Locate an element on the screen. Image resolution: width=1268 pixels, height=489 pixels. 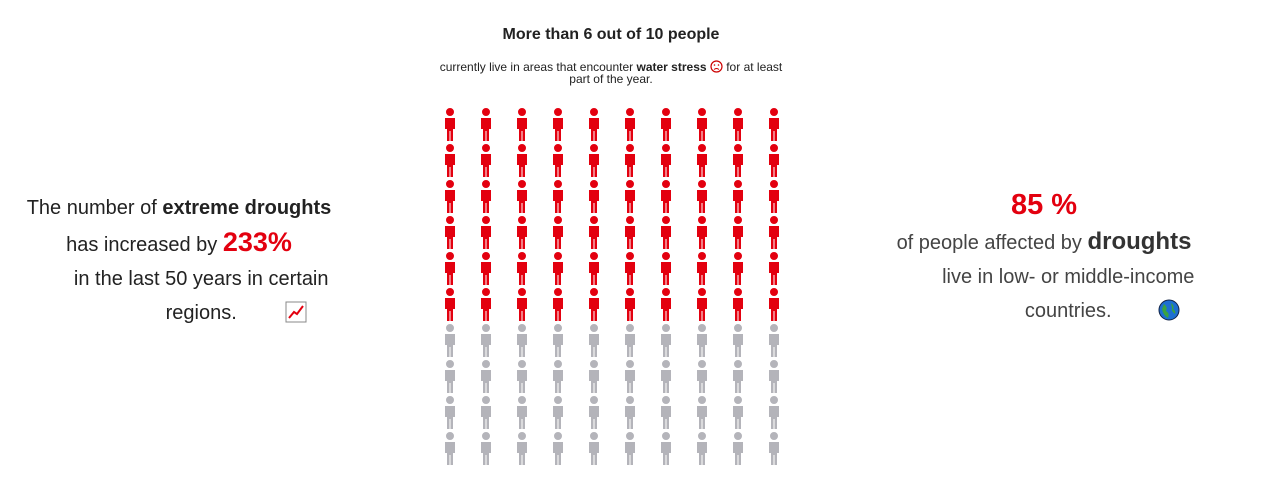
highlight: 85 % is located at coordinates (1044, 205).